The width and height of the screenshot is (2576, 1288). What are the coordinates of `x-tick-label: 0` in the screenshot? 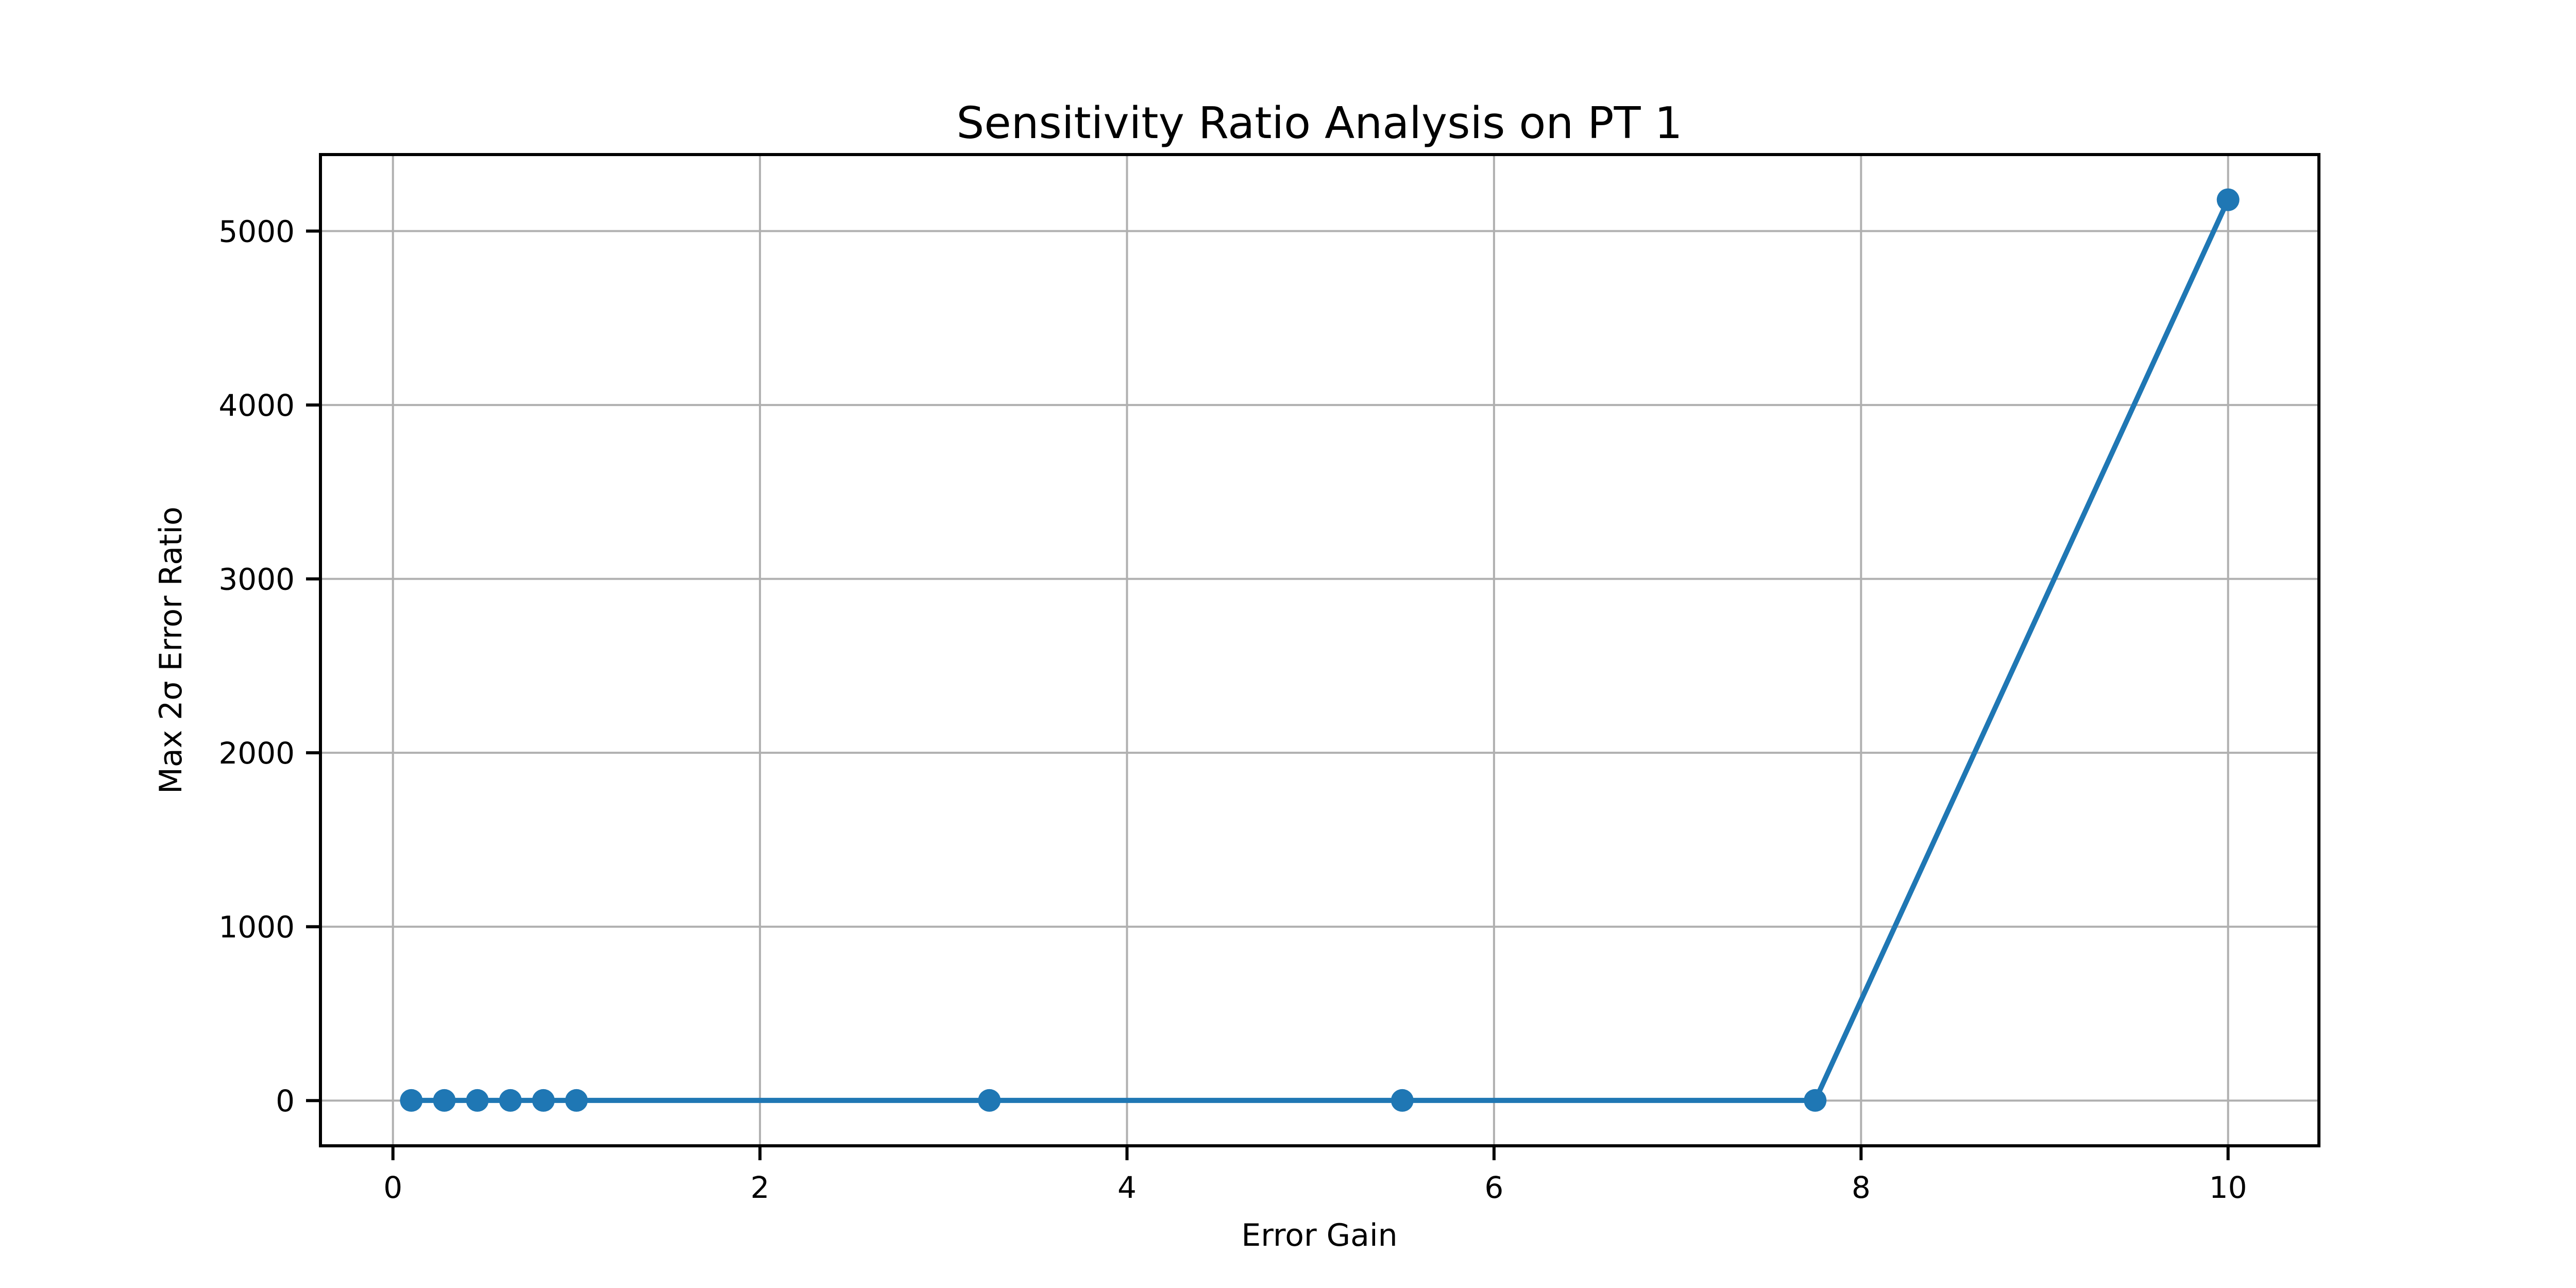 It's located at (392, 1187).